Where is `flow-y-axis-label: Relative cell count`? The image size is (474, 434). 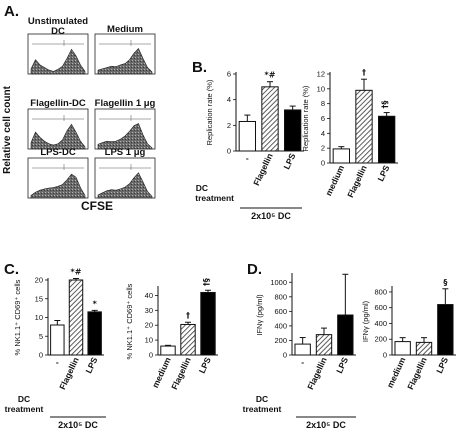
flow-y-axis-label: Relative cell count is located at coordinates (7, 129).